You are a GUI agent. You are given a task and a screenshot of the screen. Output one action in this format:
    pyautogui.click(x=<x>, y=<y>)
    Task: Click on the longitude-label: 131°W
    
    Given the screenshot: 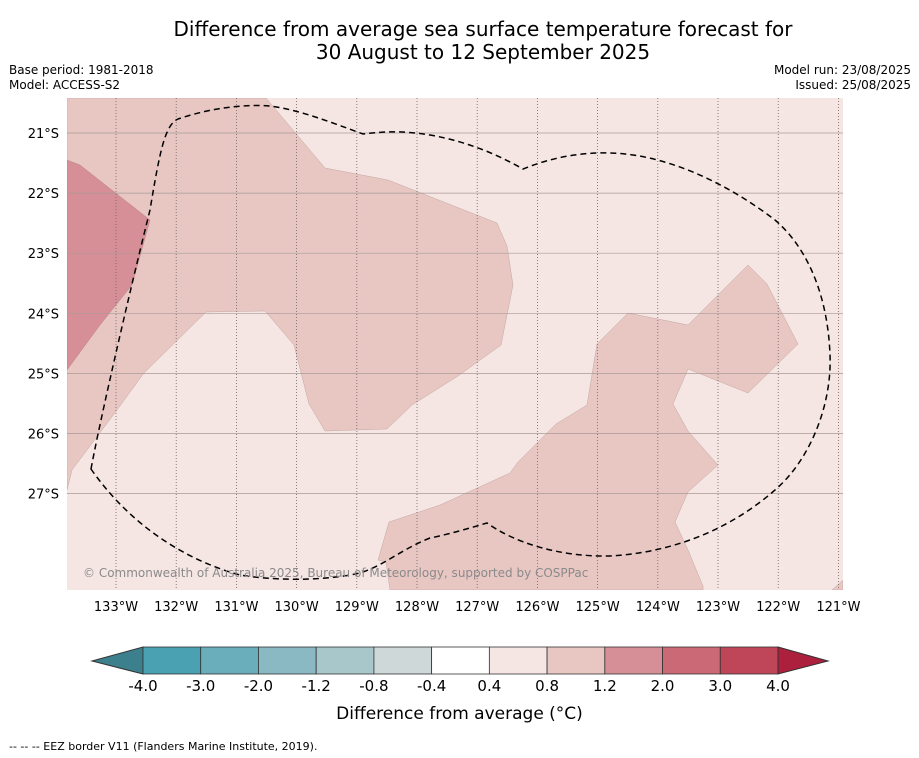 What is the action you would take?
    pyautogui.click(x=236, y=607)
    